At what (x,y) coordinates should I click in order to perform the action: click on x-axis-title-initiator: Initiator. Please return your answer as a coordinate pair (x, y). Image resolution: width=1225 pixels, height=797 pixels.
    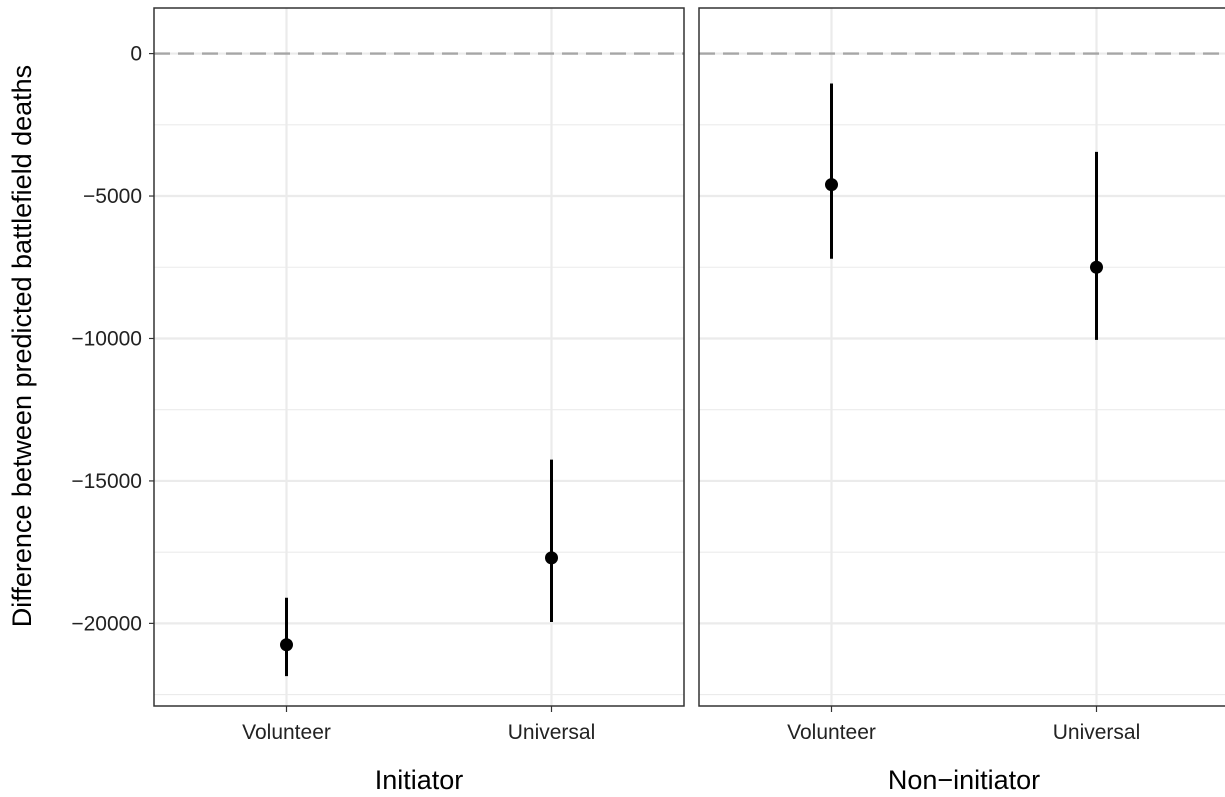
    Looking at the image, I should click on (419, 780).